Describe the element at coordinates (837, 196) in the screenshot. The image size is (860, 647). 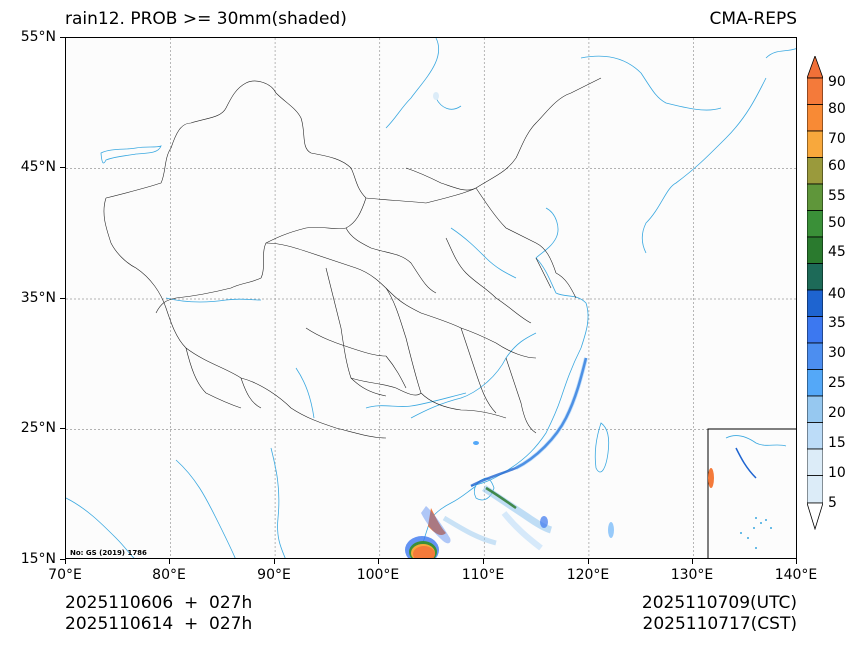
I see `colorbar-label: 55` at that location.